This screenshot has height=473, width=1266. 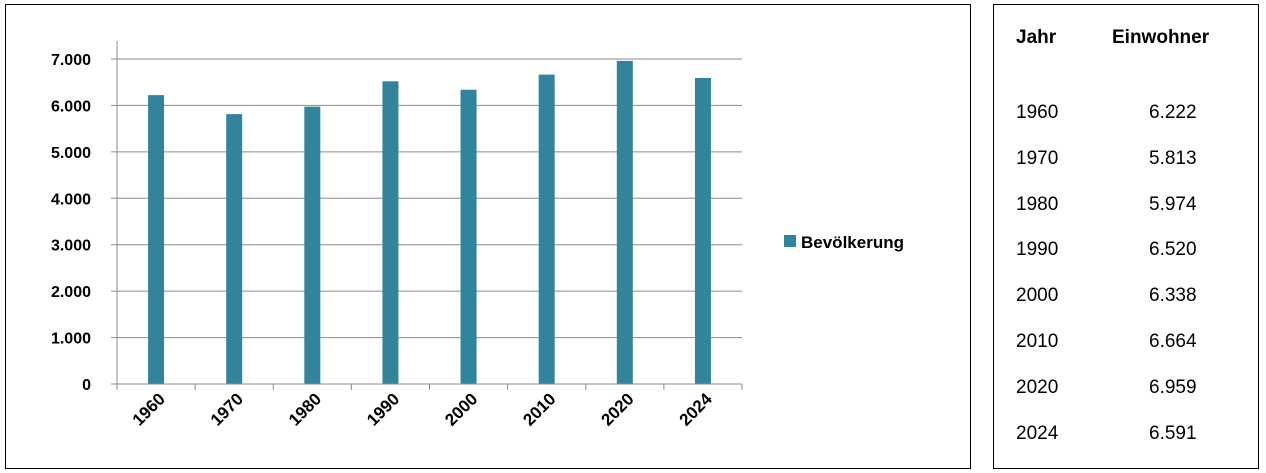 I want to click on x-tick-label: 2024, so click(x=696, y=409).